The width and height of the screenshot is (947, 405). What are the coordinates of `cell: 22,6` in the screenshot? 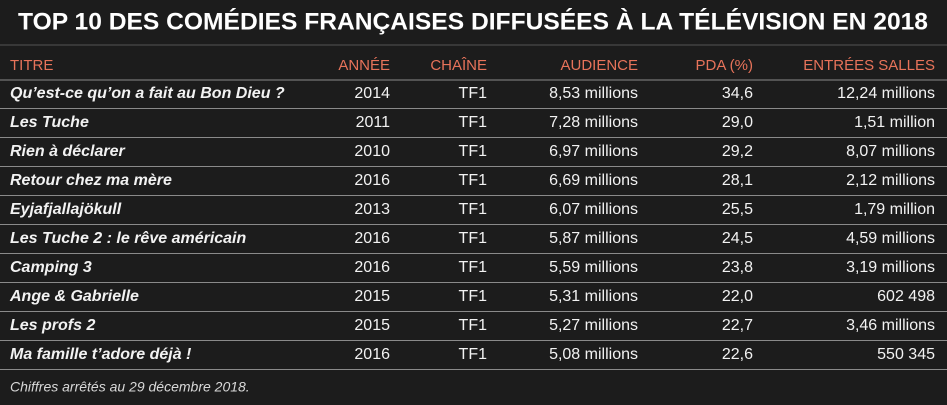 It's located at (737, 354).